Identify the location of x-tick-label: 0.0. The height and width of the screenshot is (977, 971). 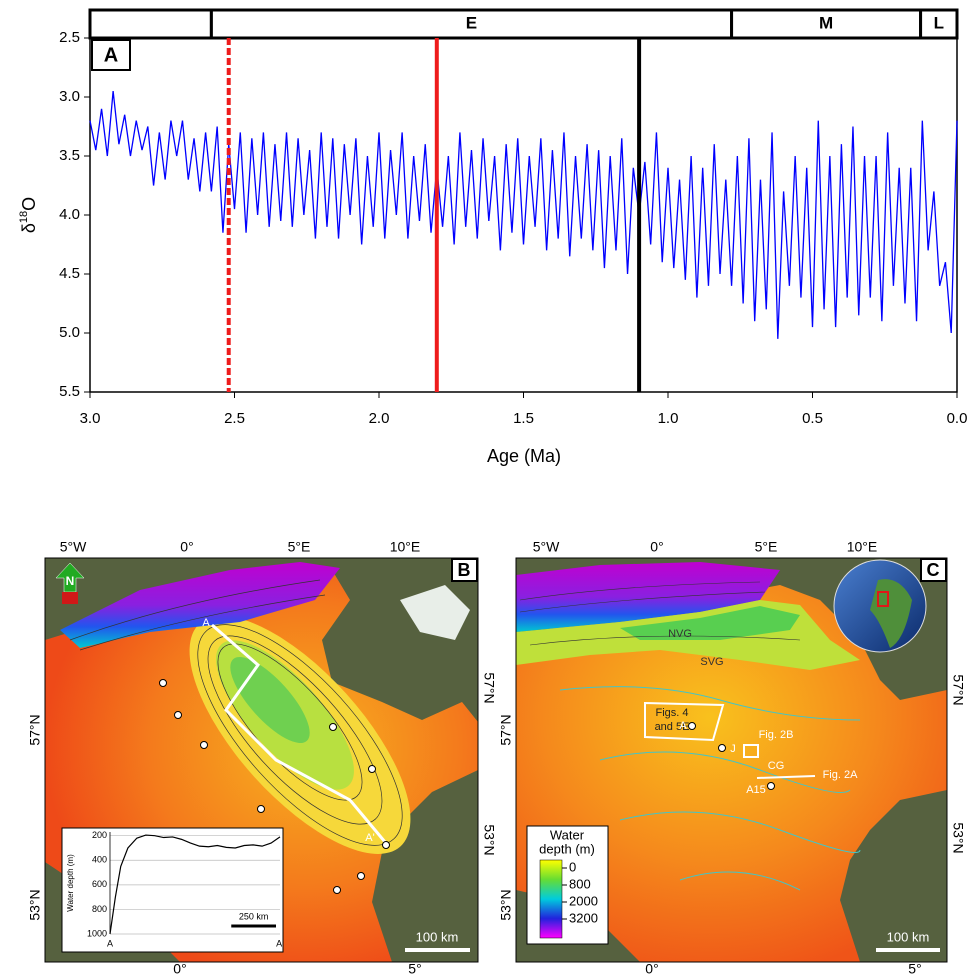
(957, 418).